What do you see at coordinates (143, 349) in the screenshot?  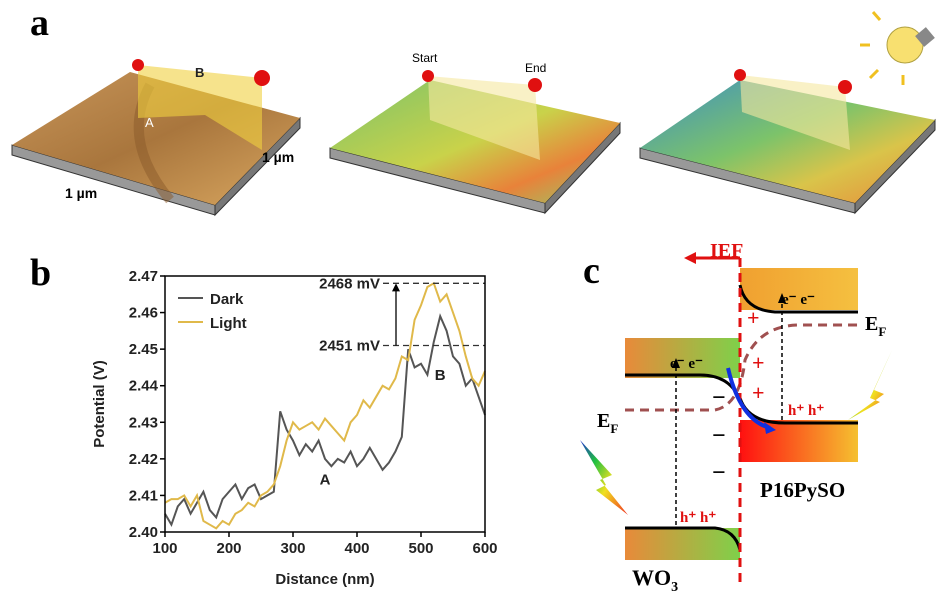 I see `y-tick-label: 2.45` at bounding box center [143, 349].